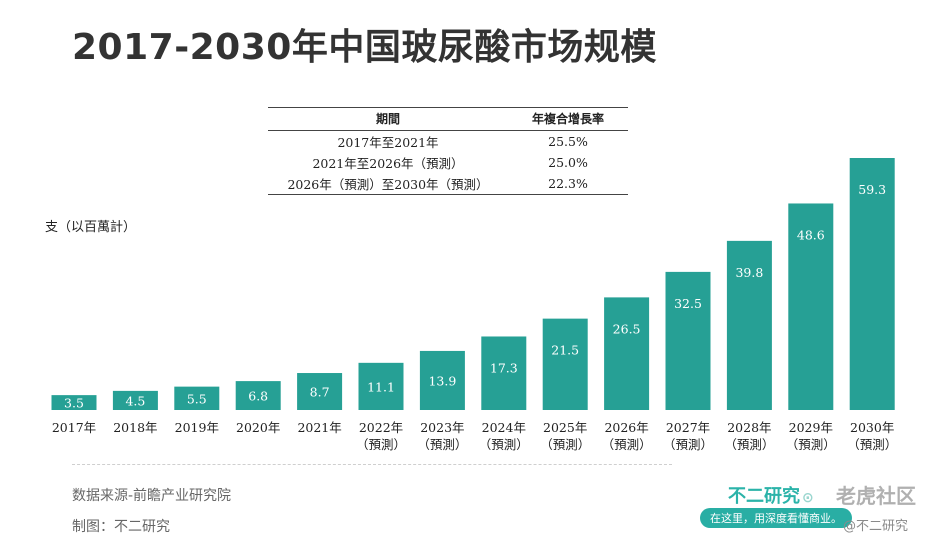 The image size is (940, 547). What do you see at coordinates (135, 427) in the screenshot?
I see `x-tick-label: 2018年` at bounding box center [135, 427].